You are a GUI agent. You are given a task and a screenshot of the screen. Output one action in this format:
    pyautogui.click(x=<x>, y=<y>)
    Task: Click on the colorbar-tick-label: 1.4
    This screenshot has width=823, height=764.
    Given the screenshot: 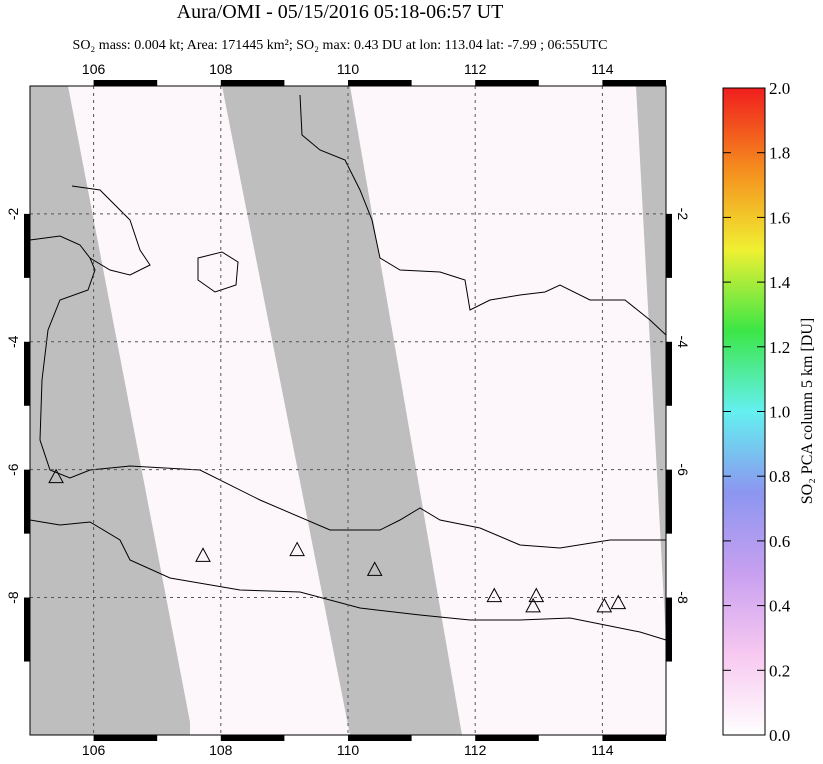 What is the action you would take?
    pyautogui.click(x=780, y=282)
    